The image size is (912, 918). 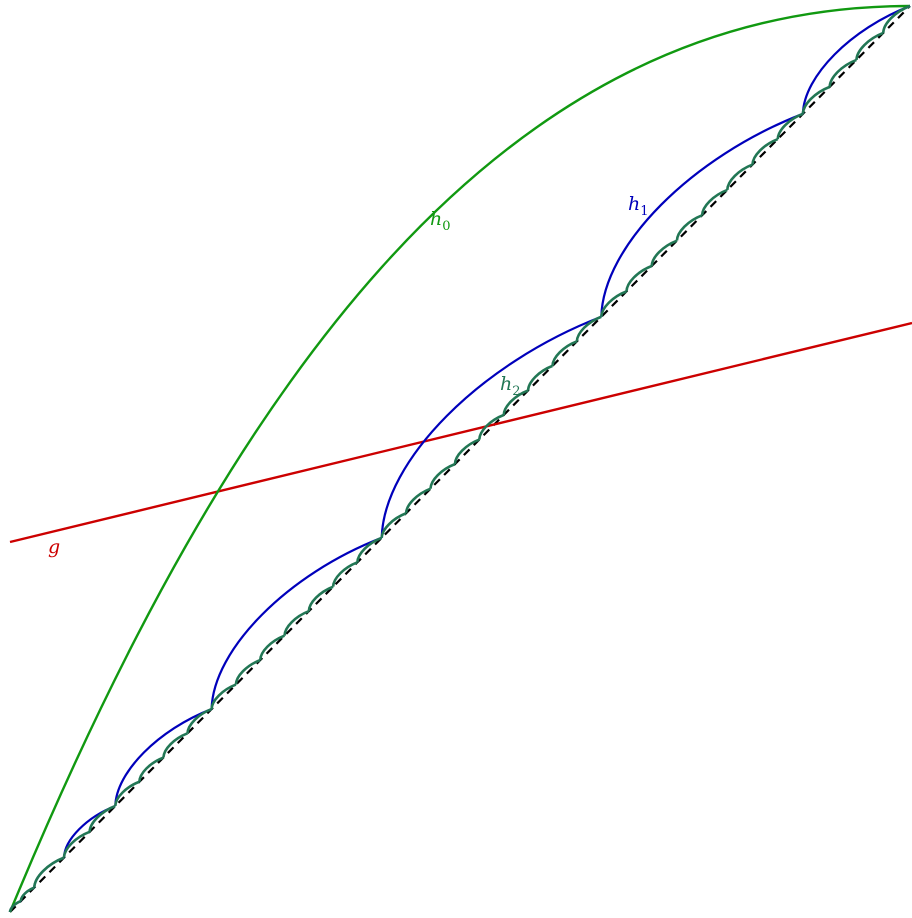 I want to click on label-h0: h0, so click(x=440, y=221).